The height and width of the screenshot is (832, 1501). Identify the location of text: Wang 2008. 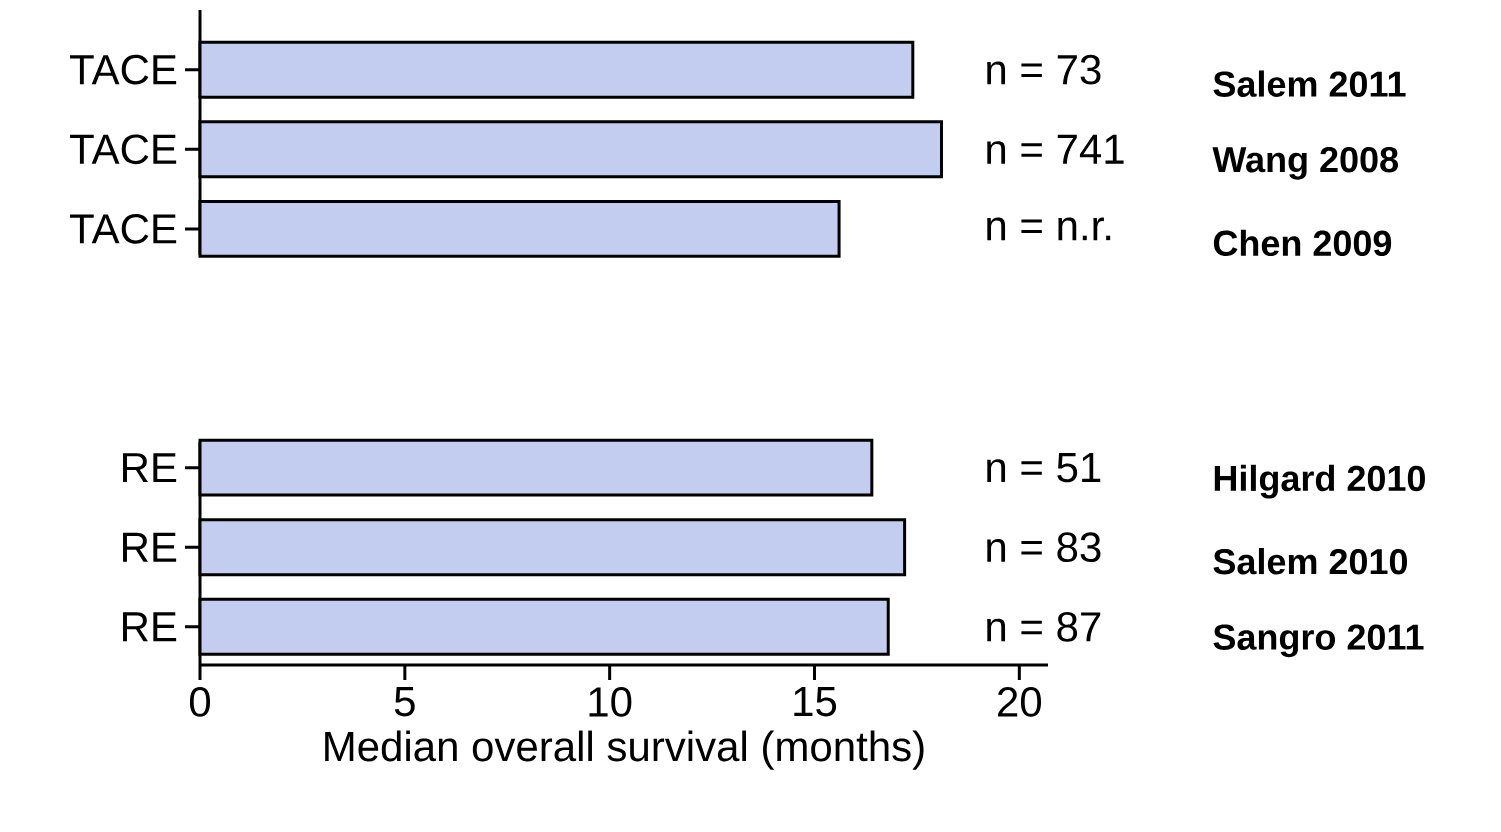
(1305, 163).